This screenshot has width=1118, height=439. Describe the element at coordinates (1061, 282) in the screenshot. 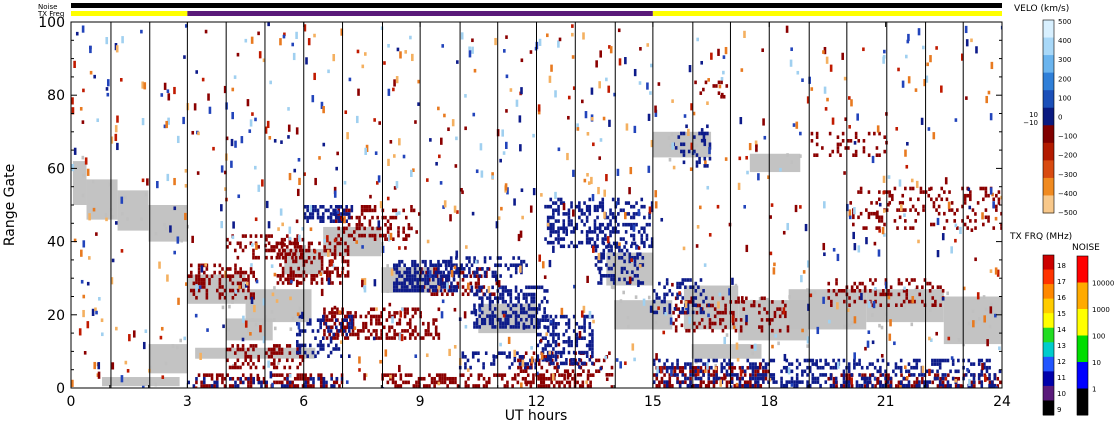

I see `txfrq-scale-tick-label: 17` at that location.